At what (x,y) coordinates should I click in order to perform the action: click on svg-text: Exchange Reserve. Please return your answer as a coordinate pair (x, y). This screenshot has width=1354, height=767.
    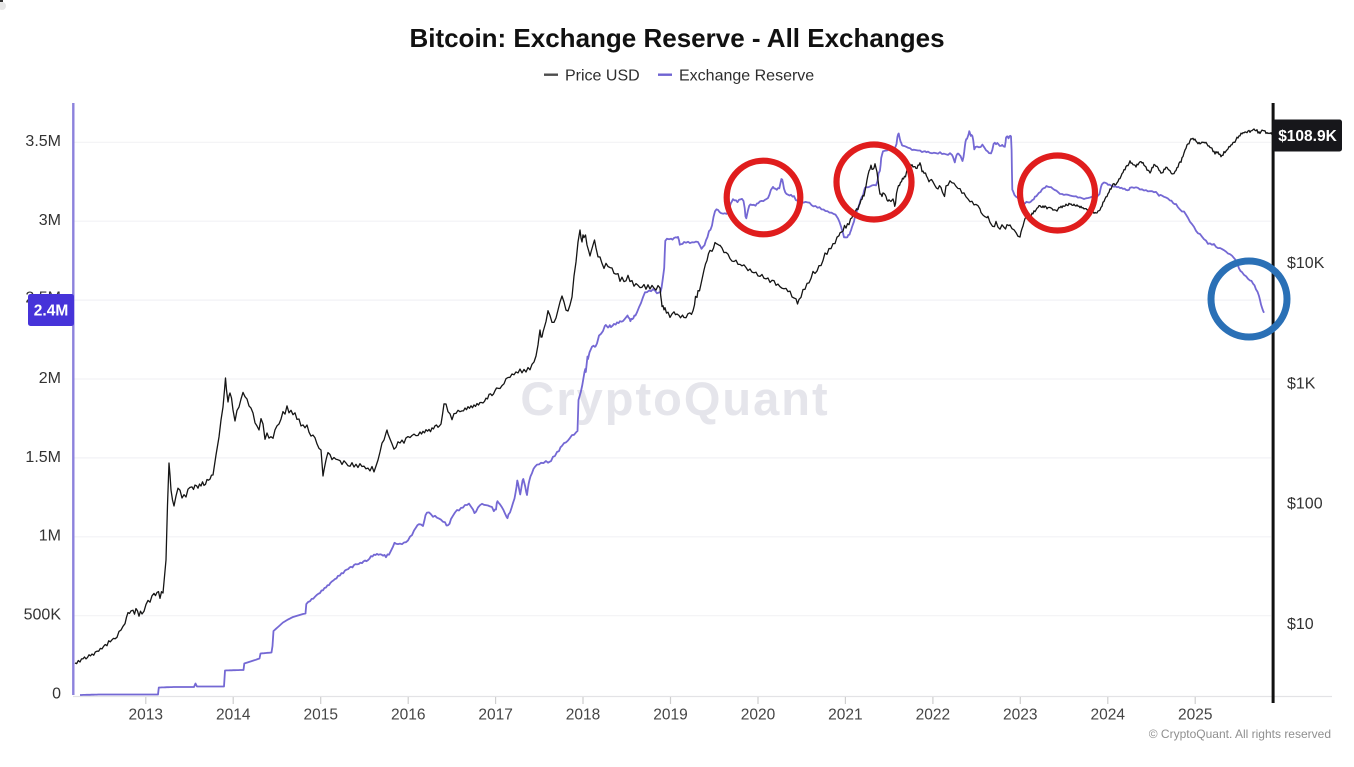
    Looking at the image, I should click on (746, 76).